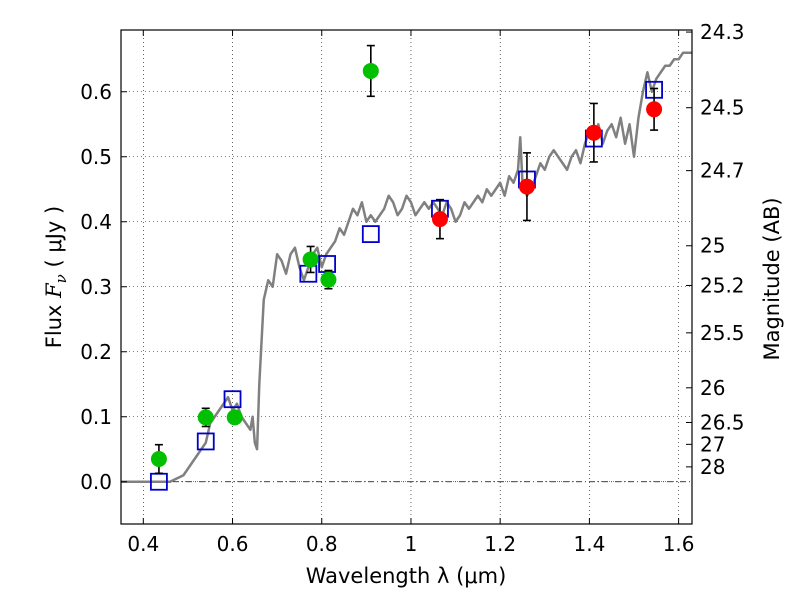 The height and width of the screenshot is (604, 800). Describe the element at coordinates (722, 32) in the screenshot. I see `mag-tick-label: 24.3` at that location.